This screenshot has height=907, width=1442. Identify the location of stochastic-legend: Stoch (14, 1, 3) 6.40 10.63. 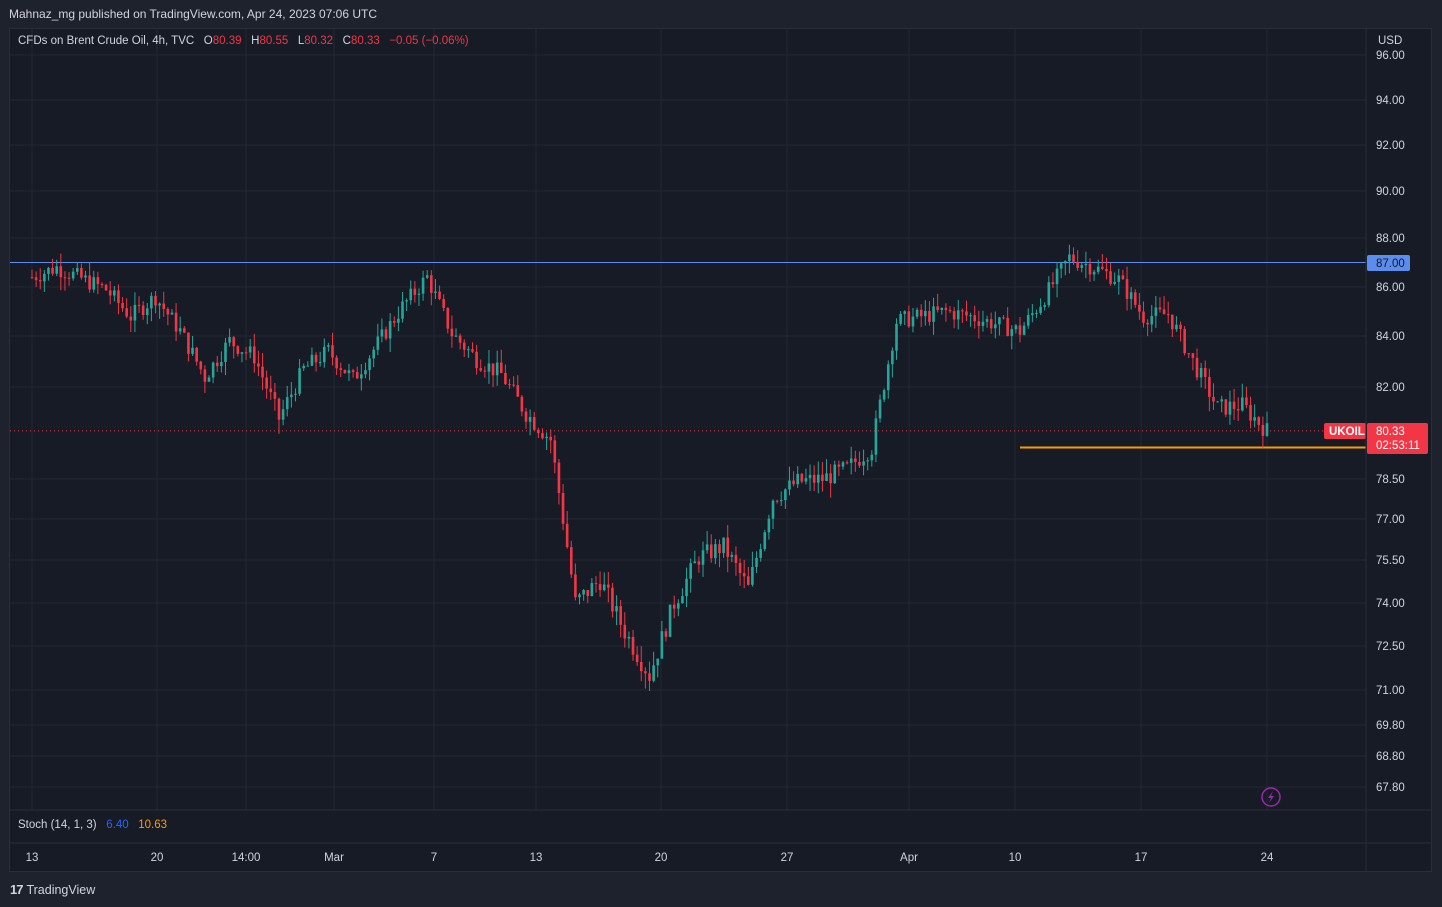
(92, 825).